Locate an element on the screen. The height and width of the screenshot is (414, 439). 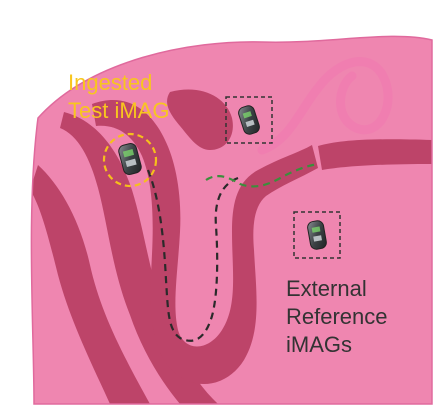
external-label-line2: Reference is located at coordinates (337, 316).